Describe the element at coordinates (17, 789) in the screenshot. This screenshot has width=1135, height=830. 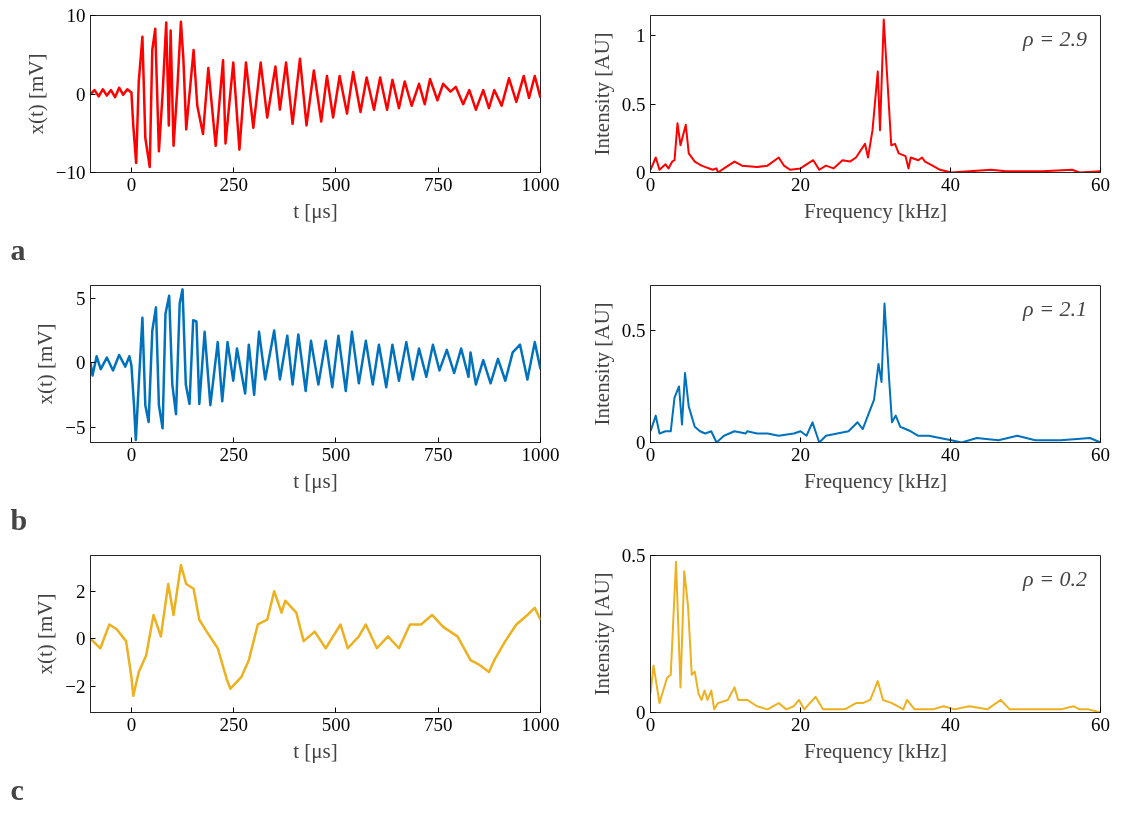
I see `text: c` at that location.